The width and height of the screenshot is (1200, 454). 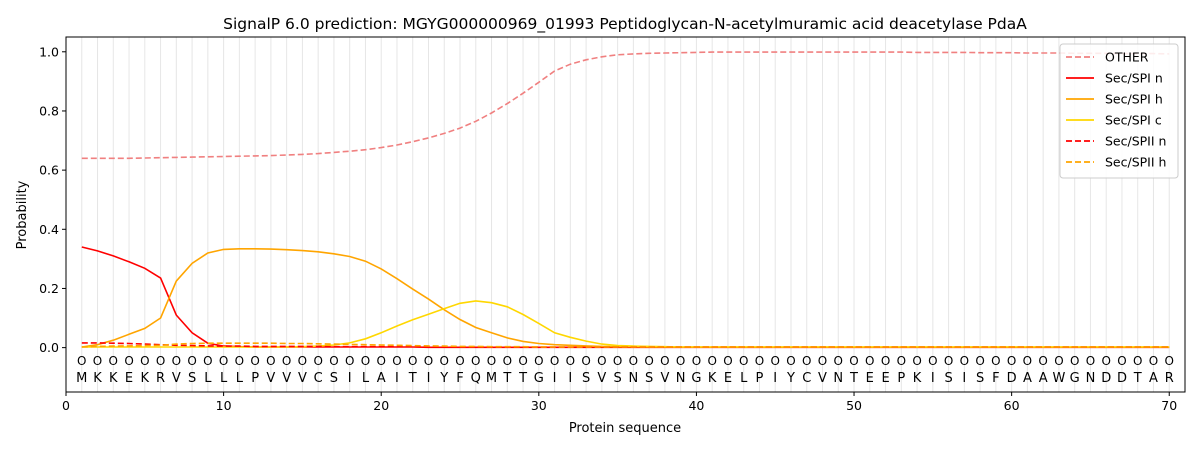 What do you see at coordinates (901, 378) in the screenshot?
I see `residue-label: P` at bounding box center [901, 378].